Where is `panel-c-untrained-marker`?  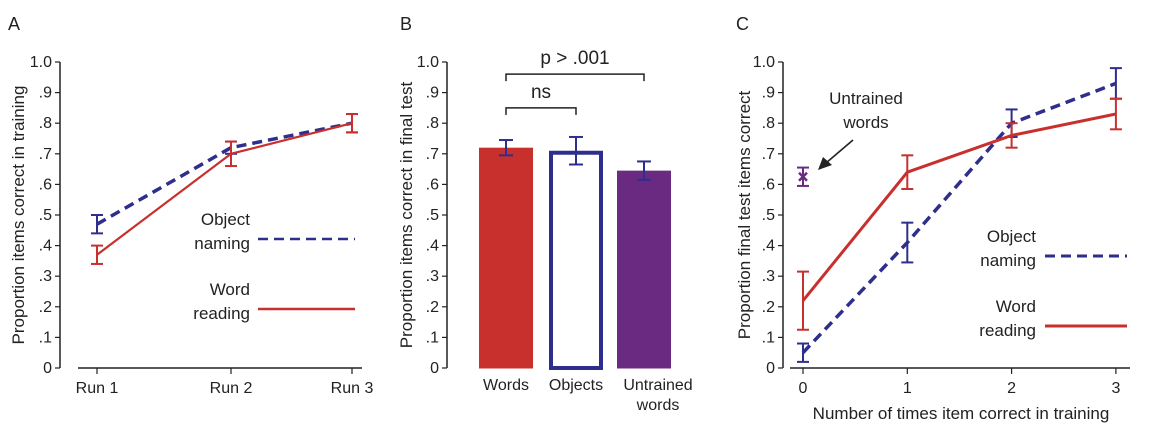
panel-c-untrained-marker is located at coordinates (803, 176).